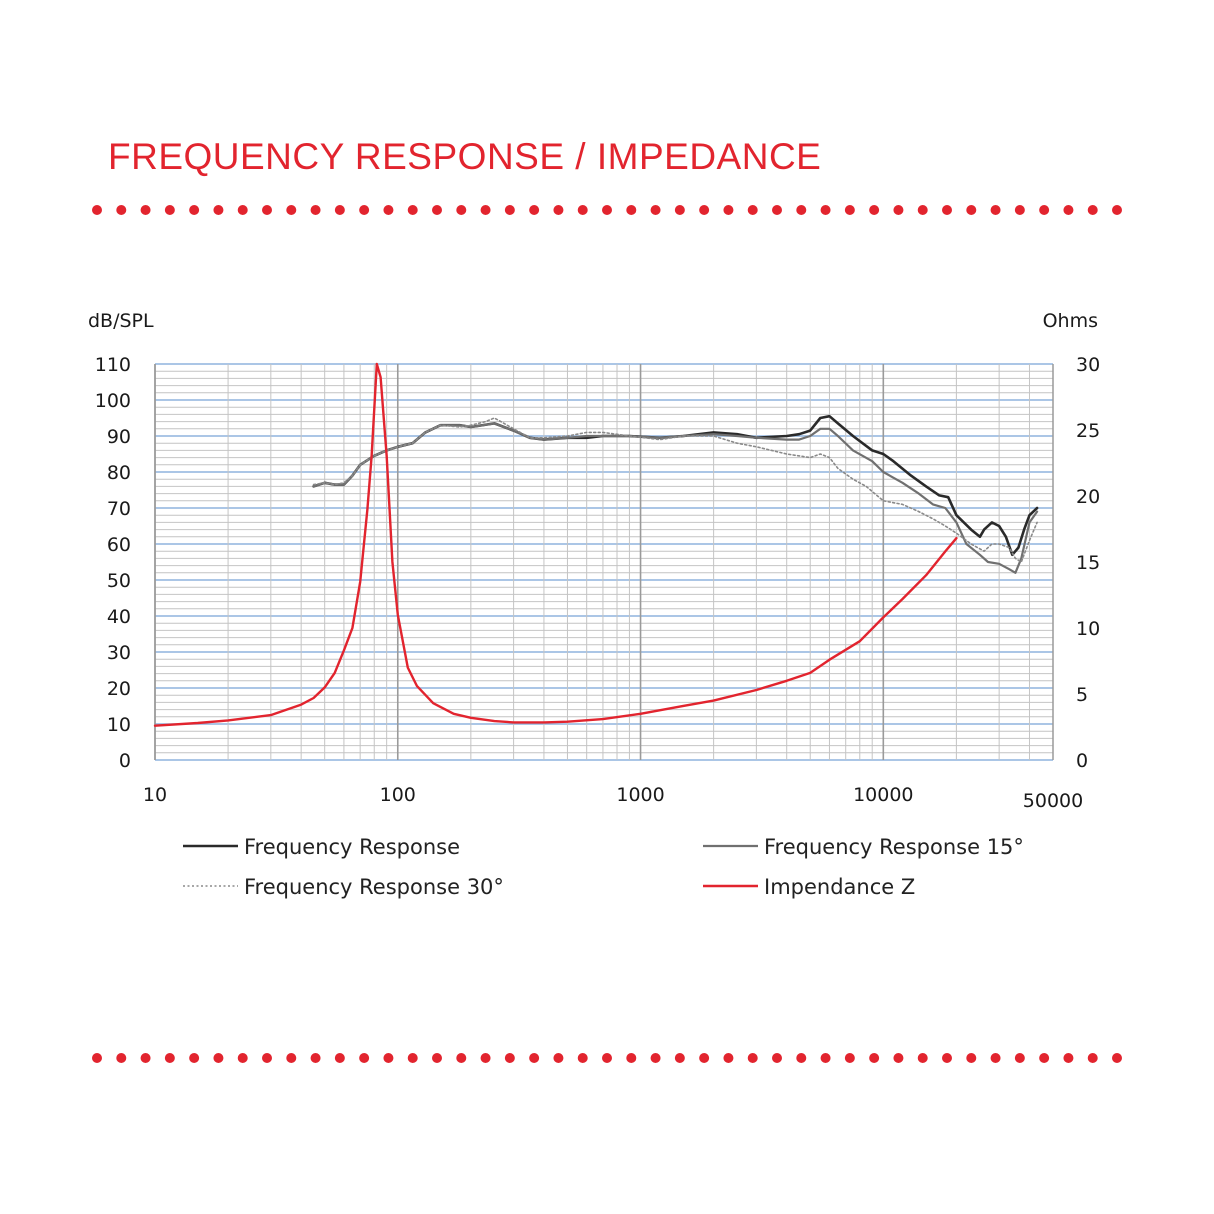 The height and width of the screenshot is (1214, 1214). What do you see at coordinates (113, 365) in the screenshot?
I see `y-left-tick-label: 110` at bounding box center [113, 365].